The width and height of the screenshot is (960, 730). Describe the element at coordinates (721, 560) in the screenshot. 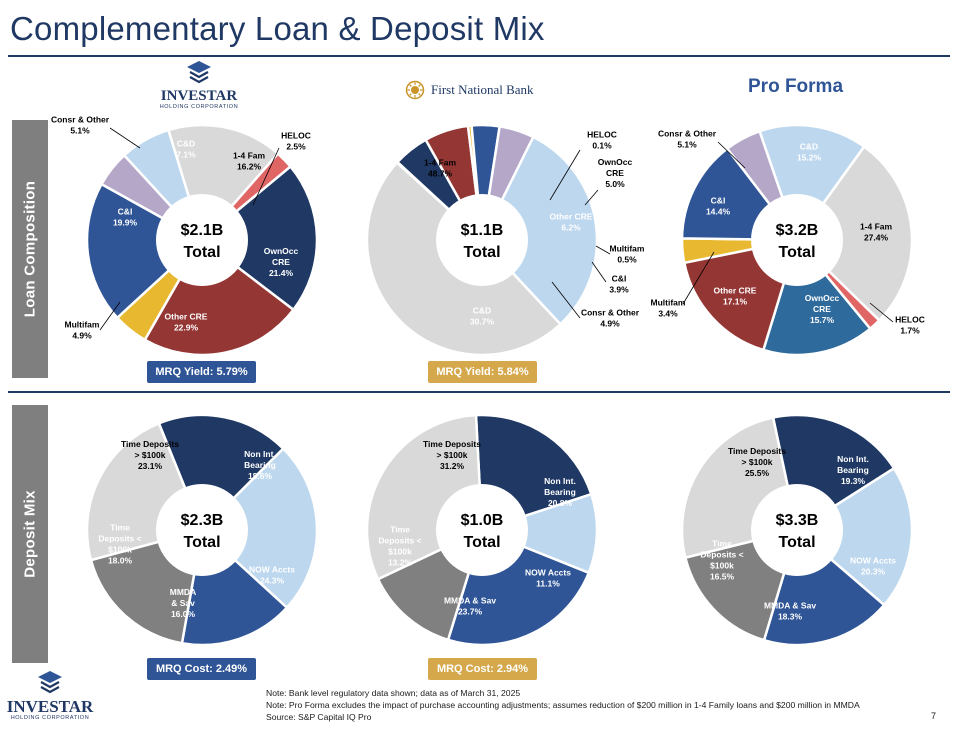

I see `proforma_deposit-label-time-deposits-100k: Time Deposits < $100k 16.5%` at that location.